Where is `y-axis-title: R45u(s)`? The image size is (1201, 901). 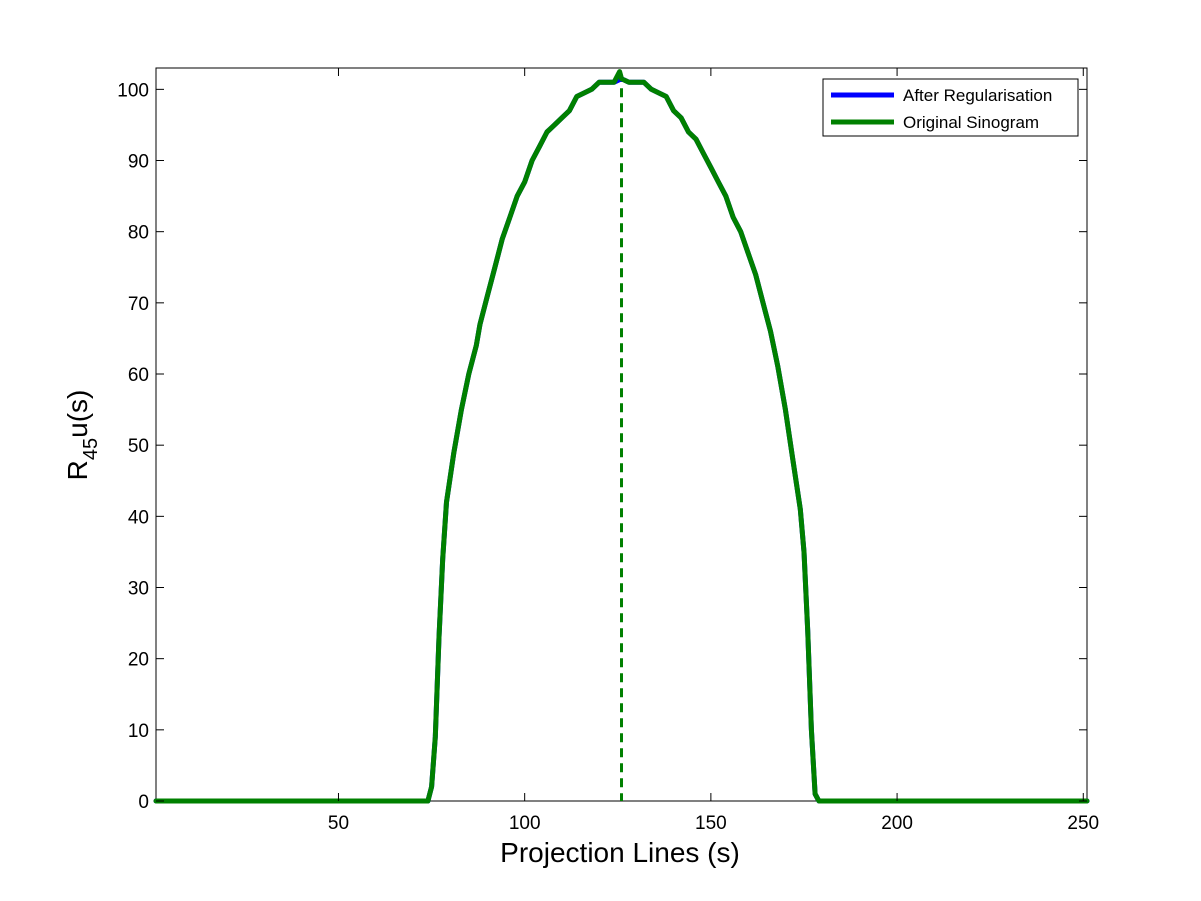 y-axis-title: R45u(s) is located at coordinates (82, 435).